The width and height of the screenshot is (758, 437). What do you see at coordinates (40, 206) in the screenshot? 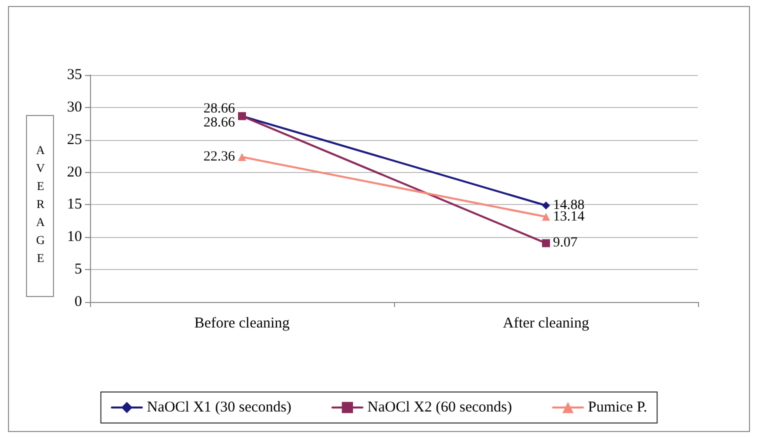
I see `y-axis-title: AVERAGE` at bounding box center [40, 206].